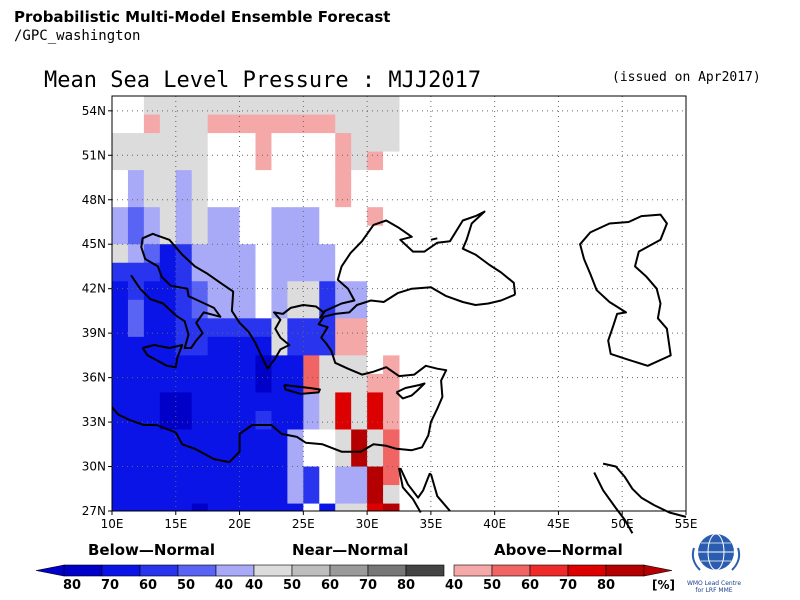  Describe the element at coordinates (330, 585) in the screenshot. I see `legend-tick-label: 60` at that location.